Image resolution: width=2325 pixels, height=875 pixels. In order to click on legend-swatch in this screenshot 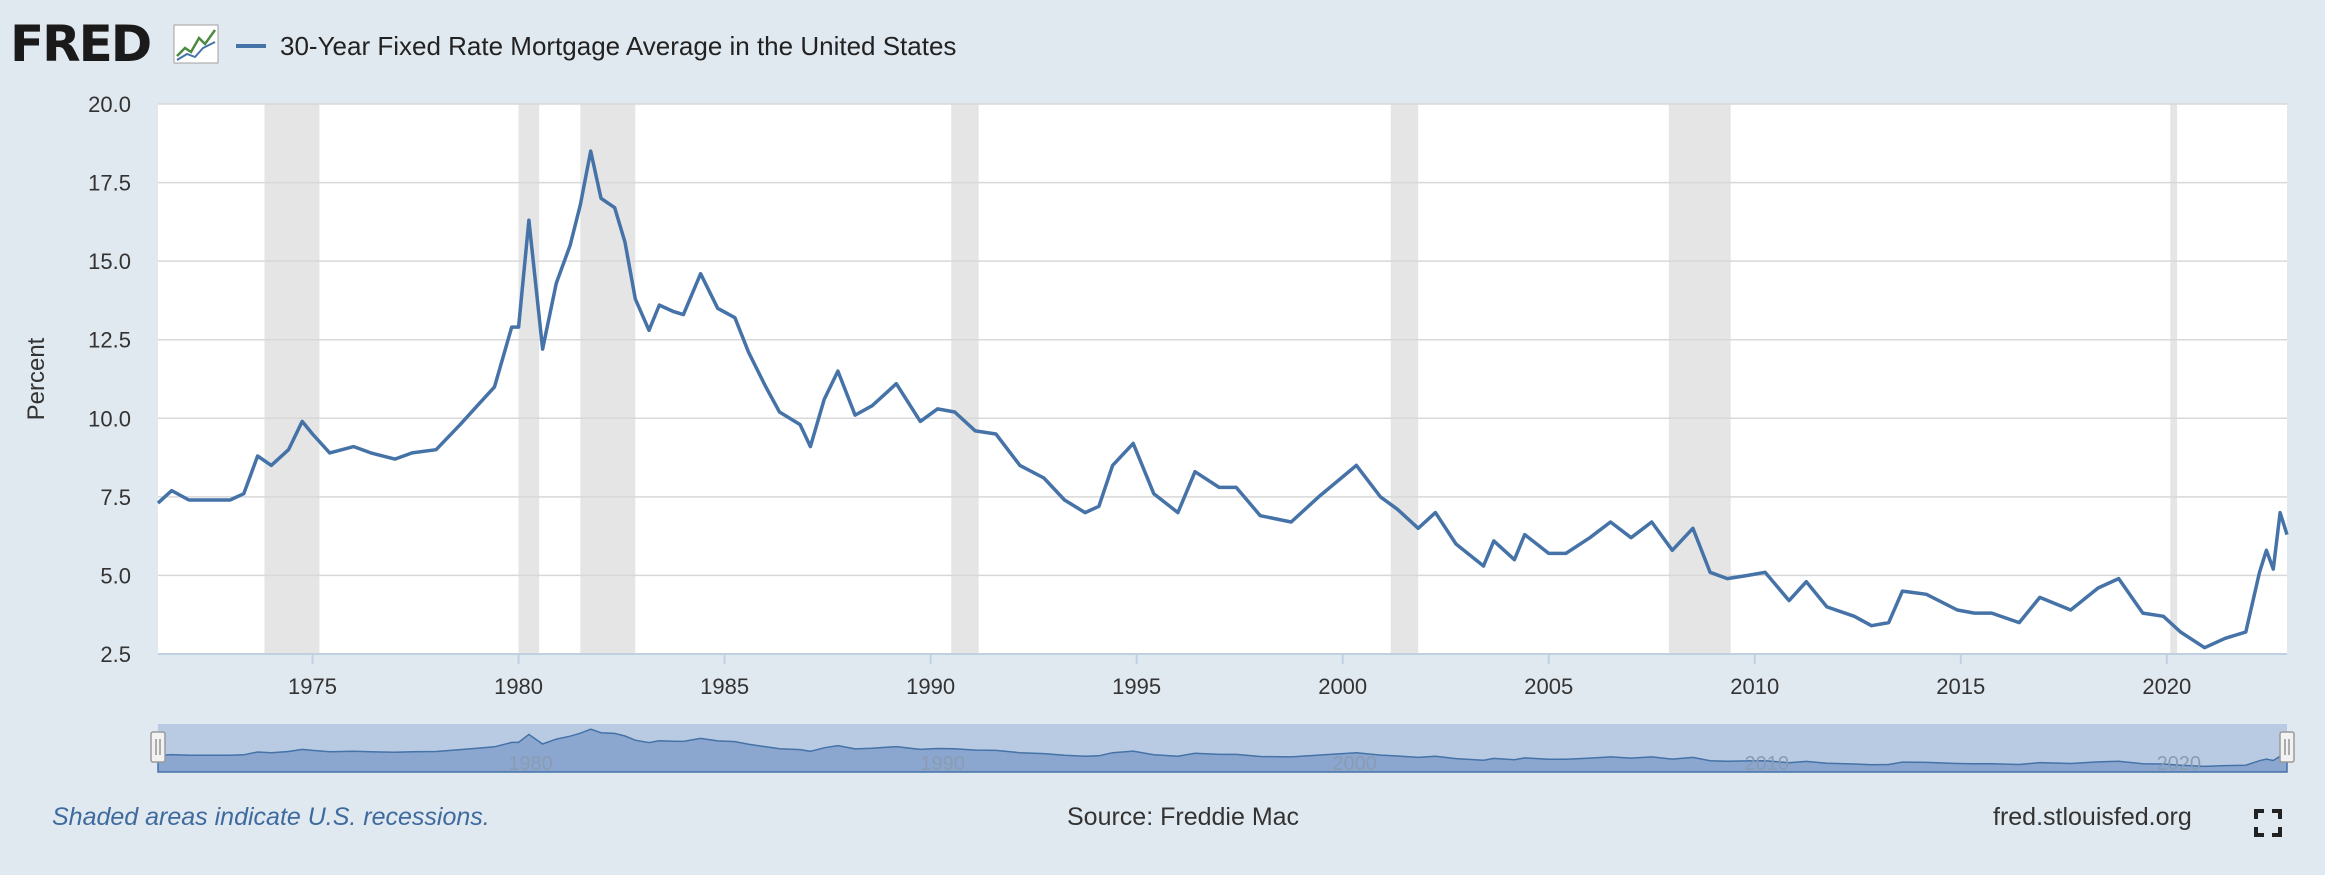, I will do `click(251, 46)`.